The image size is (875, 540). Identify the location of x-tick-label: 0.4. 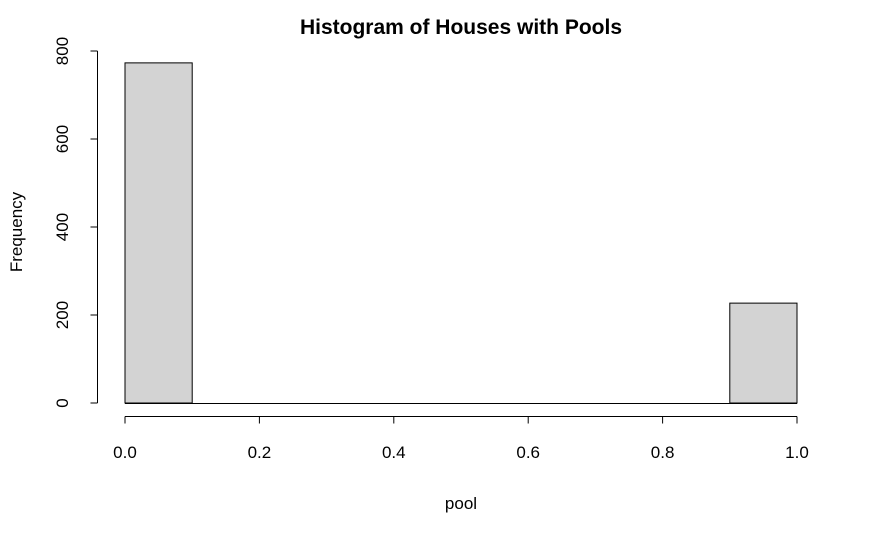
(394, 452).